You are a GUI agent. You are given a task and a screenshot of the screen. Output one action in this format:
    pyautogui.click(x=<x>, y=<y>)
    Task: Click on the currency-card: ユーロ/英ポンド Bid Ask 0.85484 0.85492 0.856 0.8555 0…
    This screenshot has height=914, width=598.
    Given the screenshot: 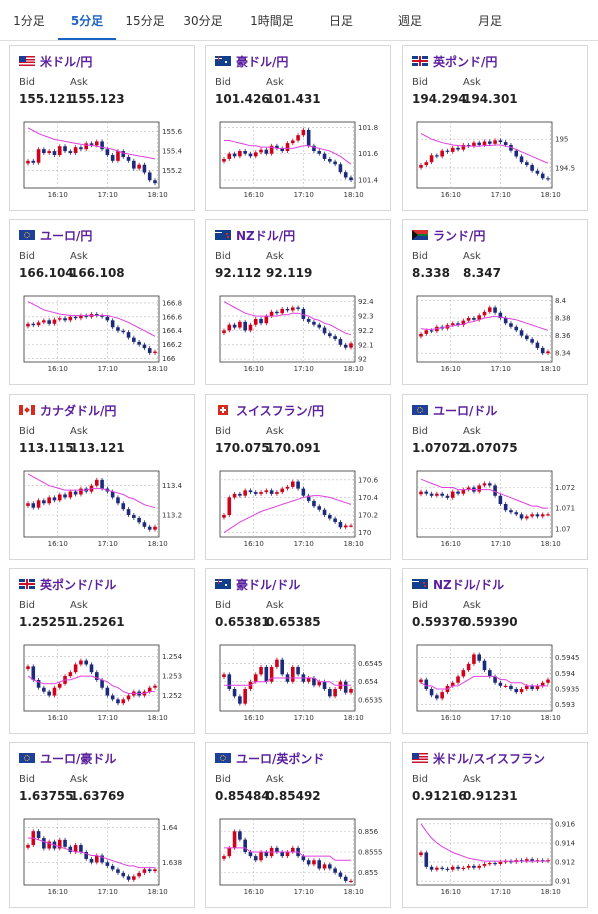 What is the action you would take?
    pyautogui.click(x=298, y=825)
    